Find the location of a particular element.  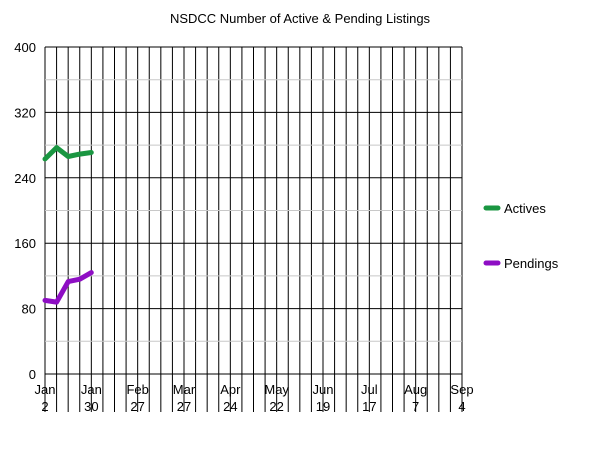

y-tick-label: 320 is located at coordinates (25, 112).